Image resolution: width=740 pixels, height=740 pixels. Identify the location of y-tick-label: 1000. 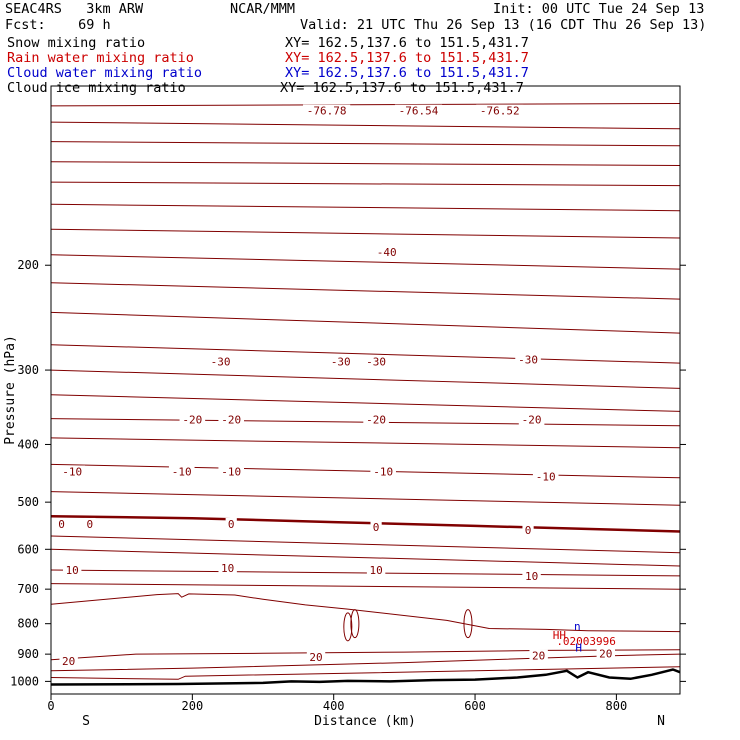
(24, 681).